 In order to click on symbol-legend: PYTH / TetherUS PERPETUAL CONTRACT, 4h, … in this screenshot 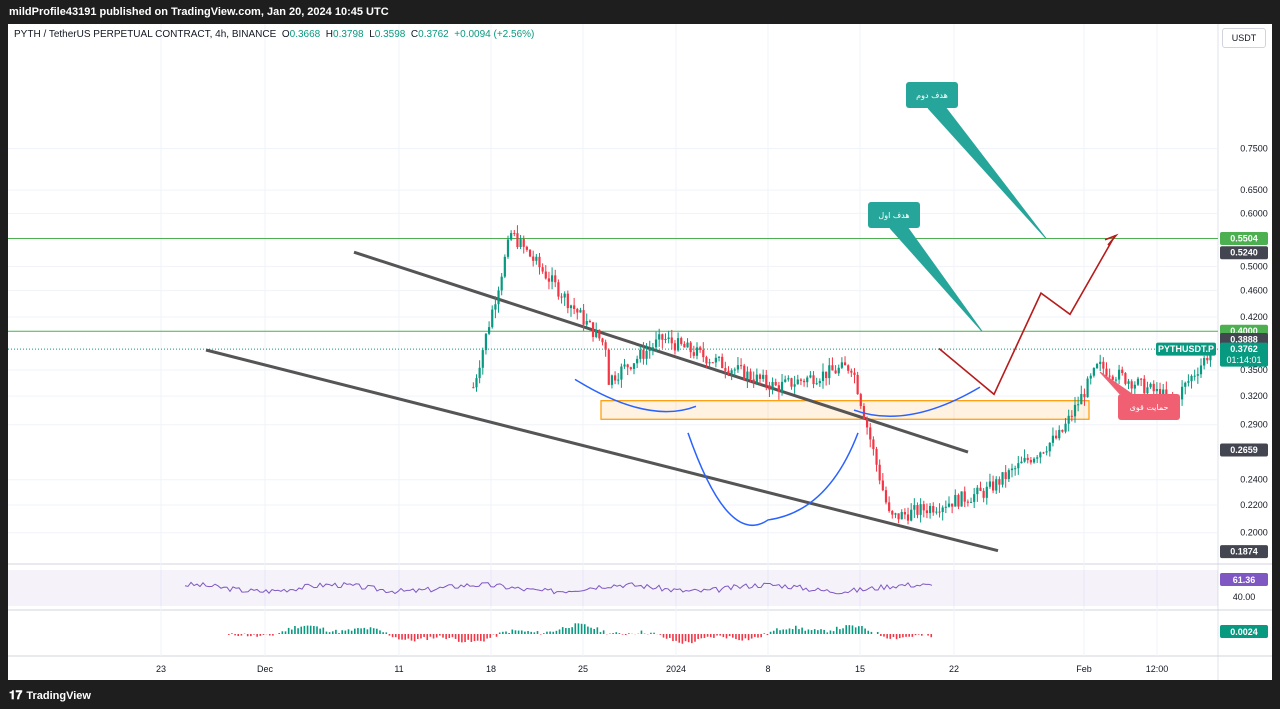, I will do `click(274, 34)`.